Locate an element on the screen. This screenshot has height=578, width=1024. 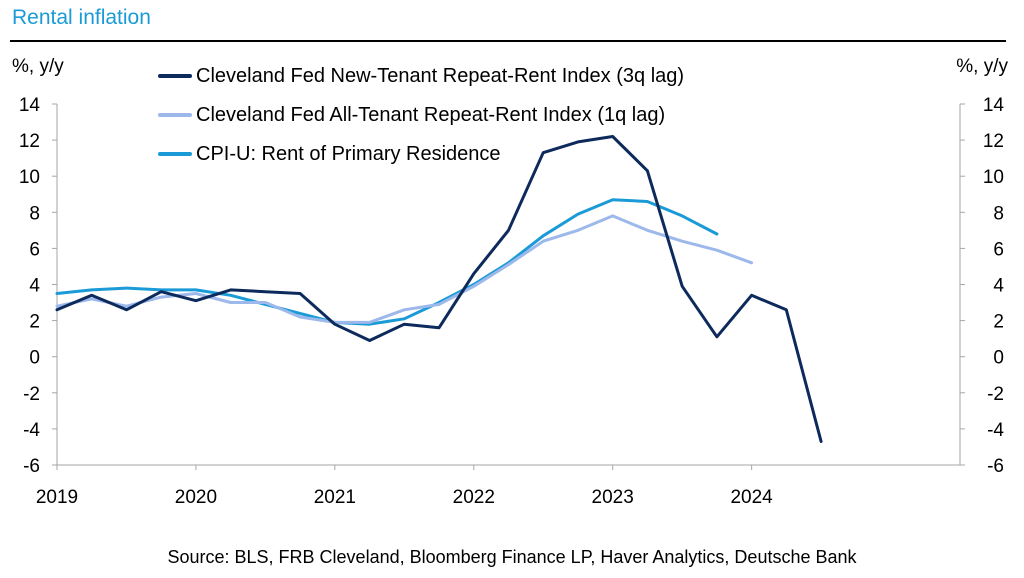
x-tick-label: 2020 is located at coordinates (196, 497).